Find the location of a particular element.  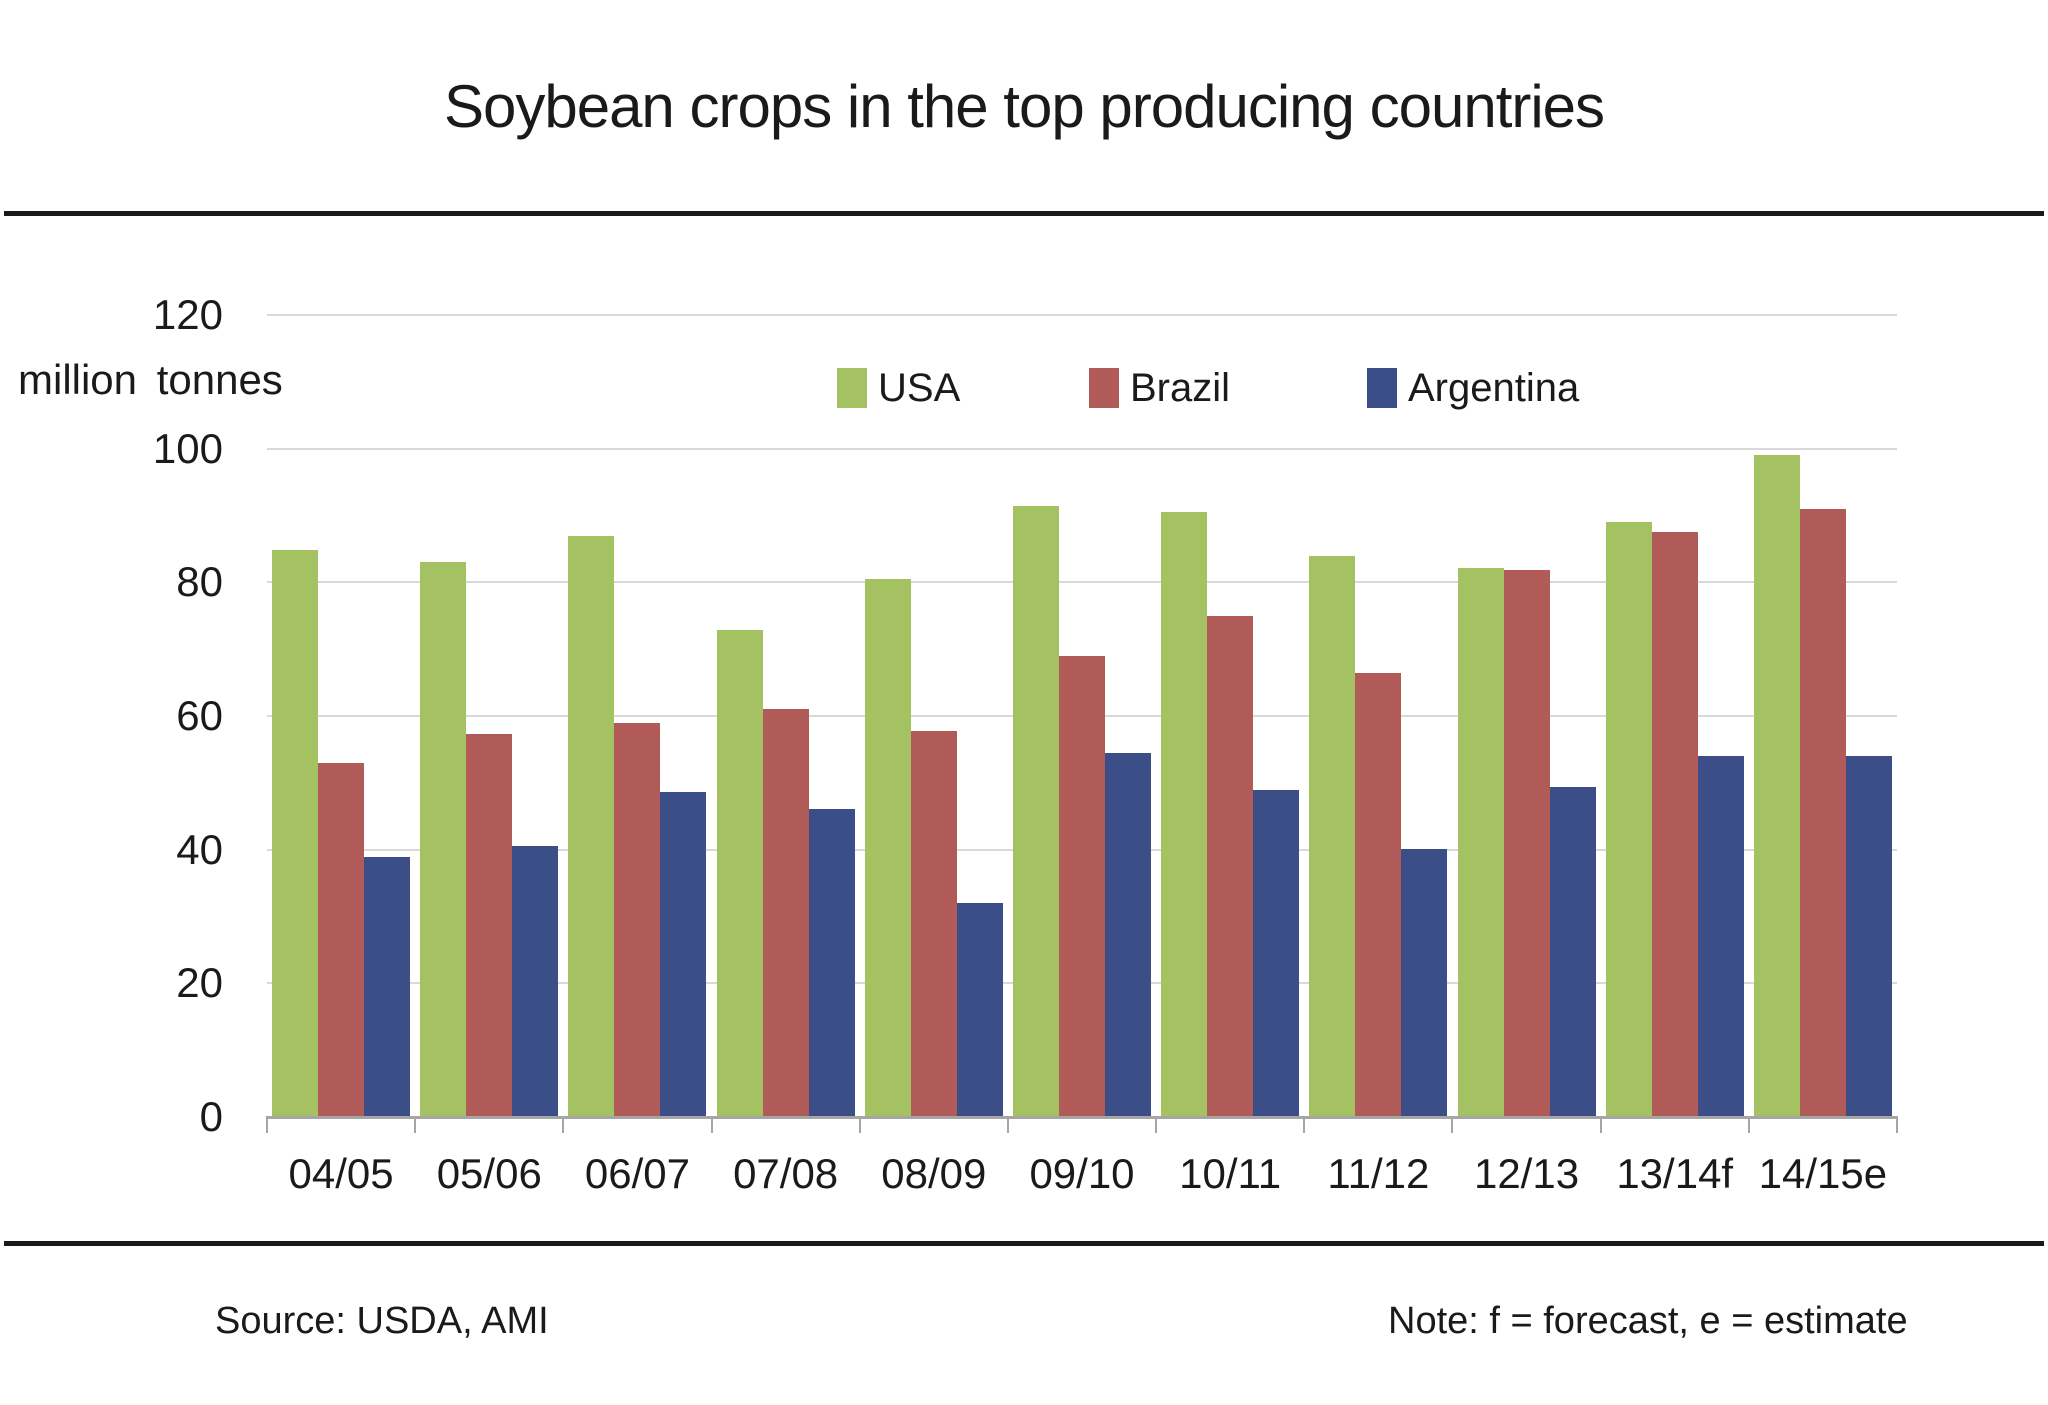

x-tick-label-0506: 05/06 is located at coordinates (489, 1173).